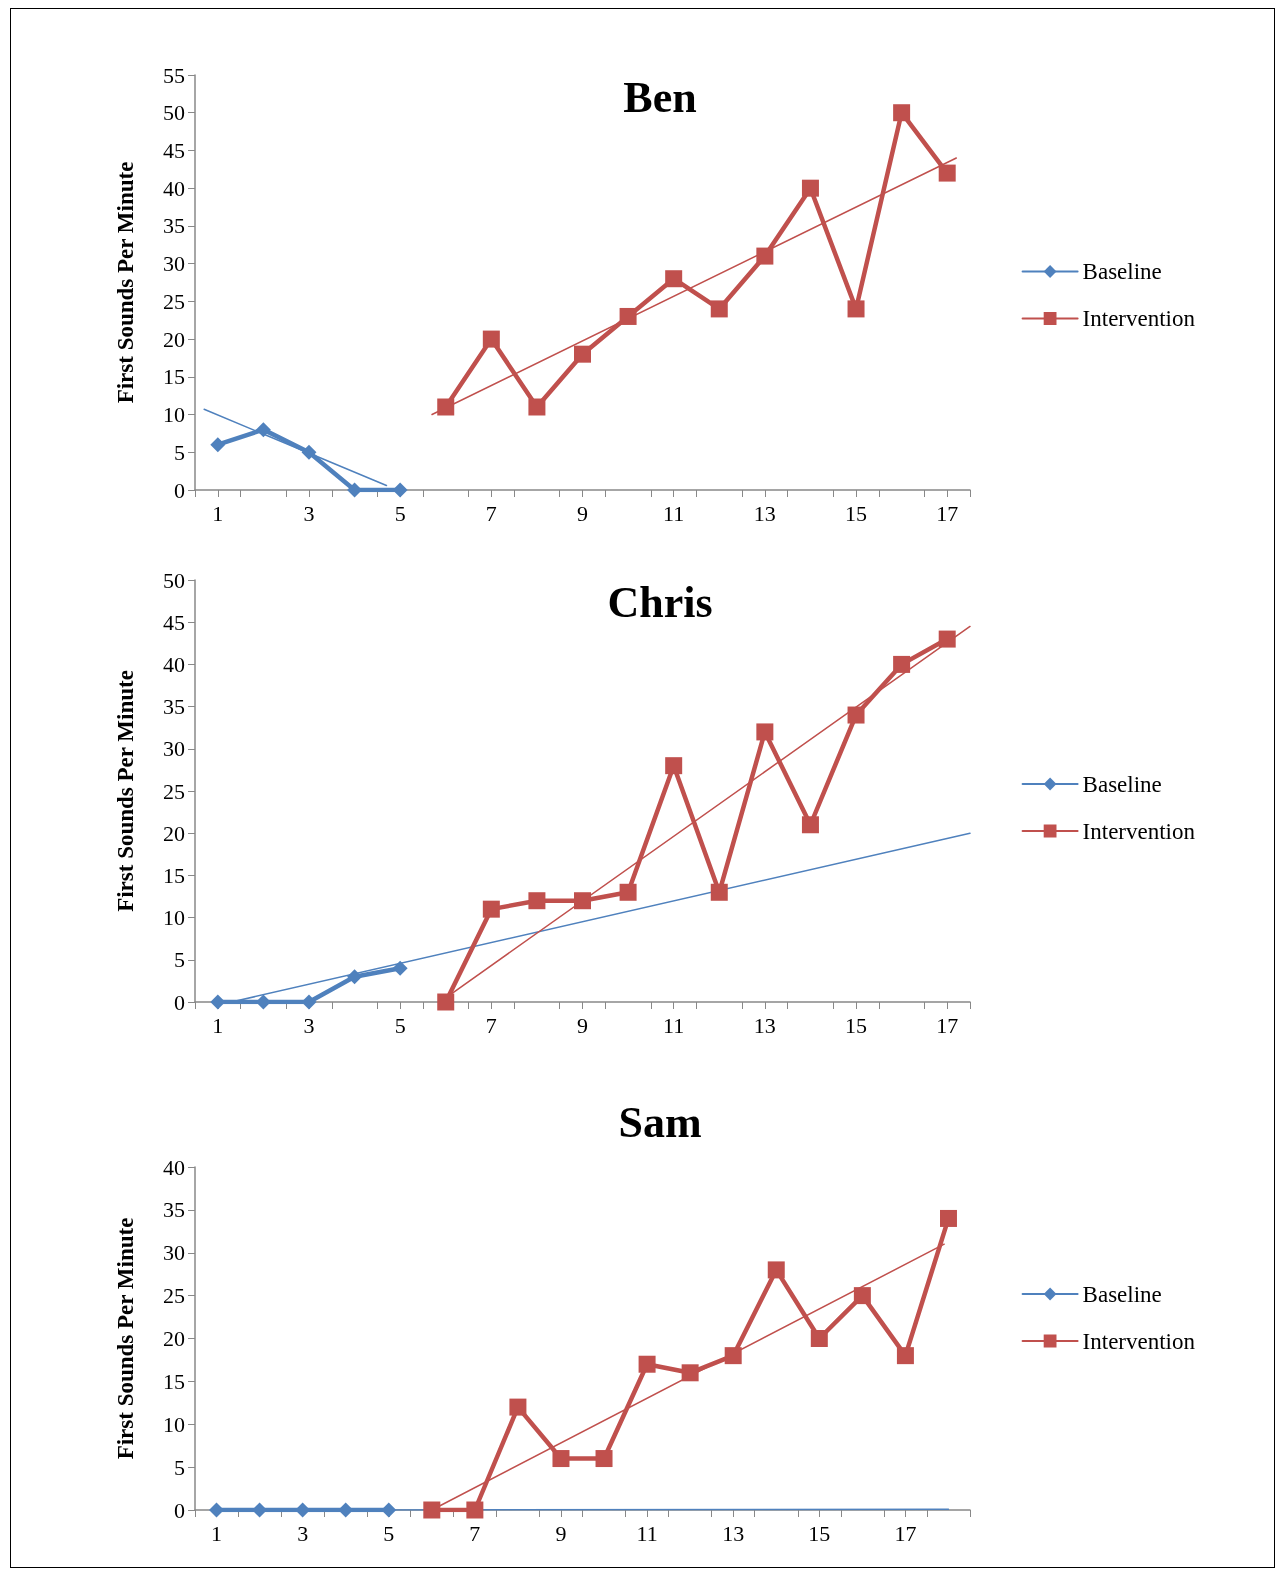 The image size is (1285, 1573). Describe the element at coordinates (660, 602) in the screenshot. I see `chart-title: Chris` at that location.